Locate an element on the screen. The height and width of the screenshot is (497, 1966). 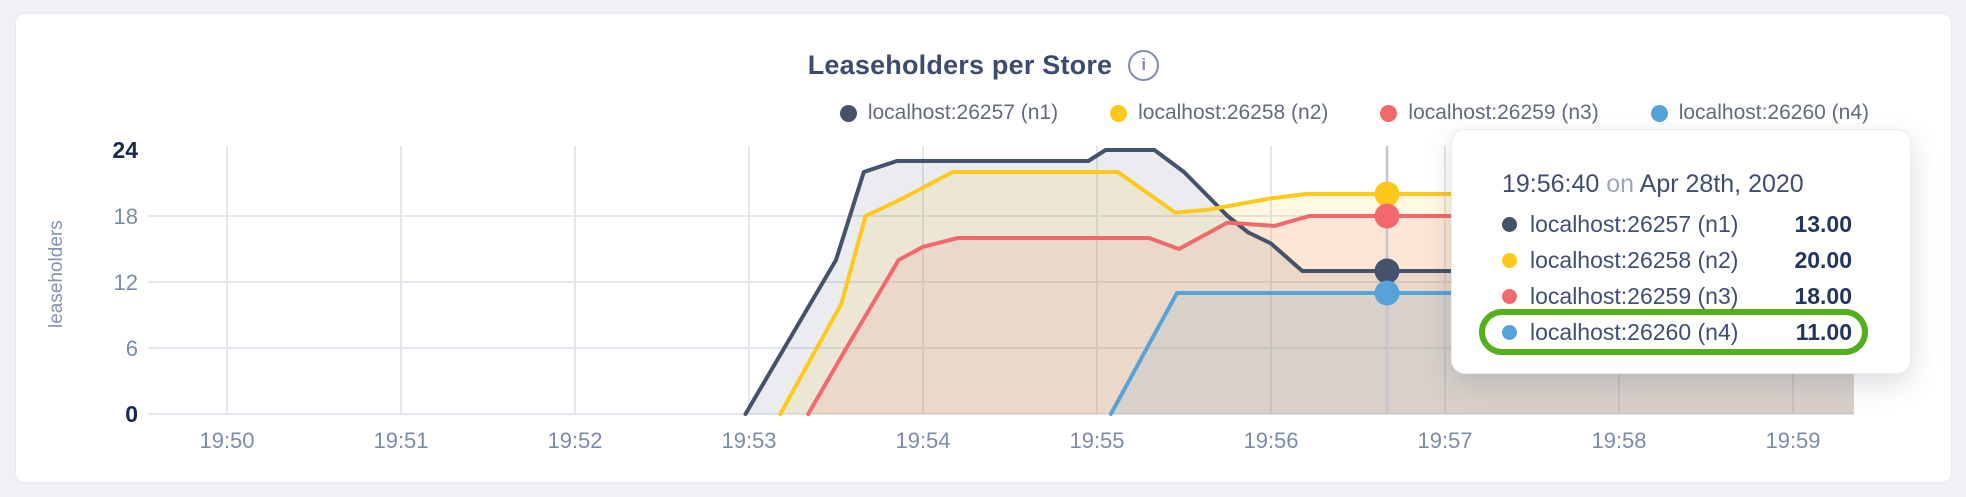
tooltip-row: localhost:26257 (n1) 13.00 is located at coordinates (1677, 224).